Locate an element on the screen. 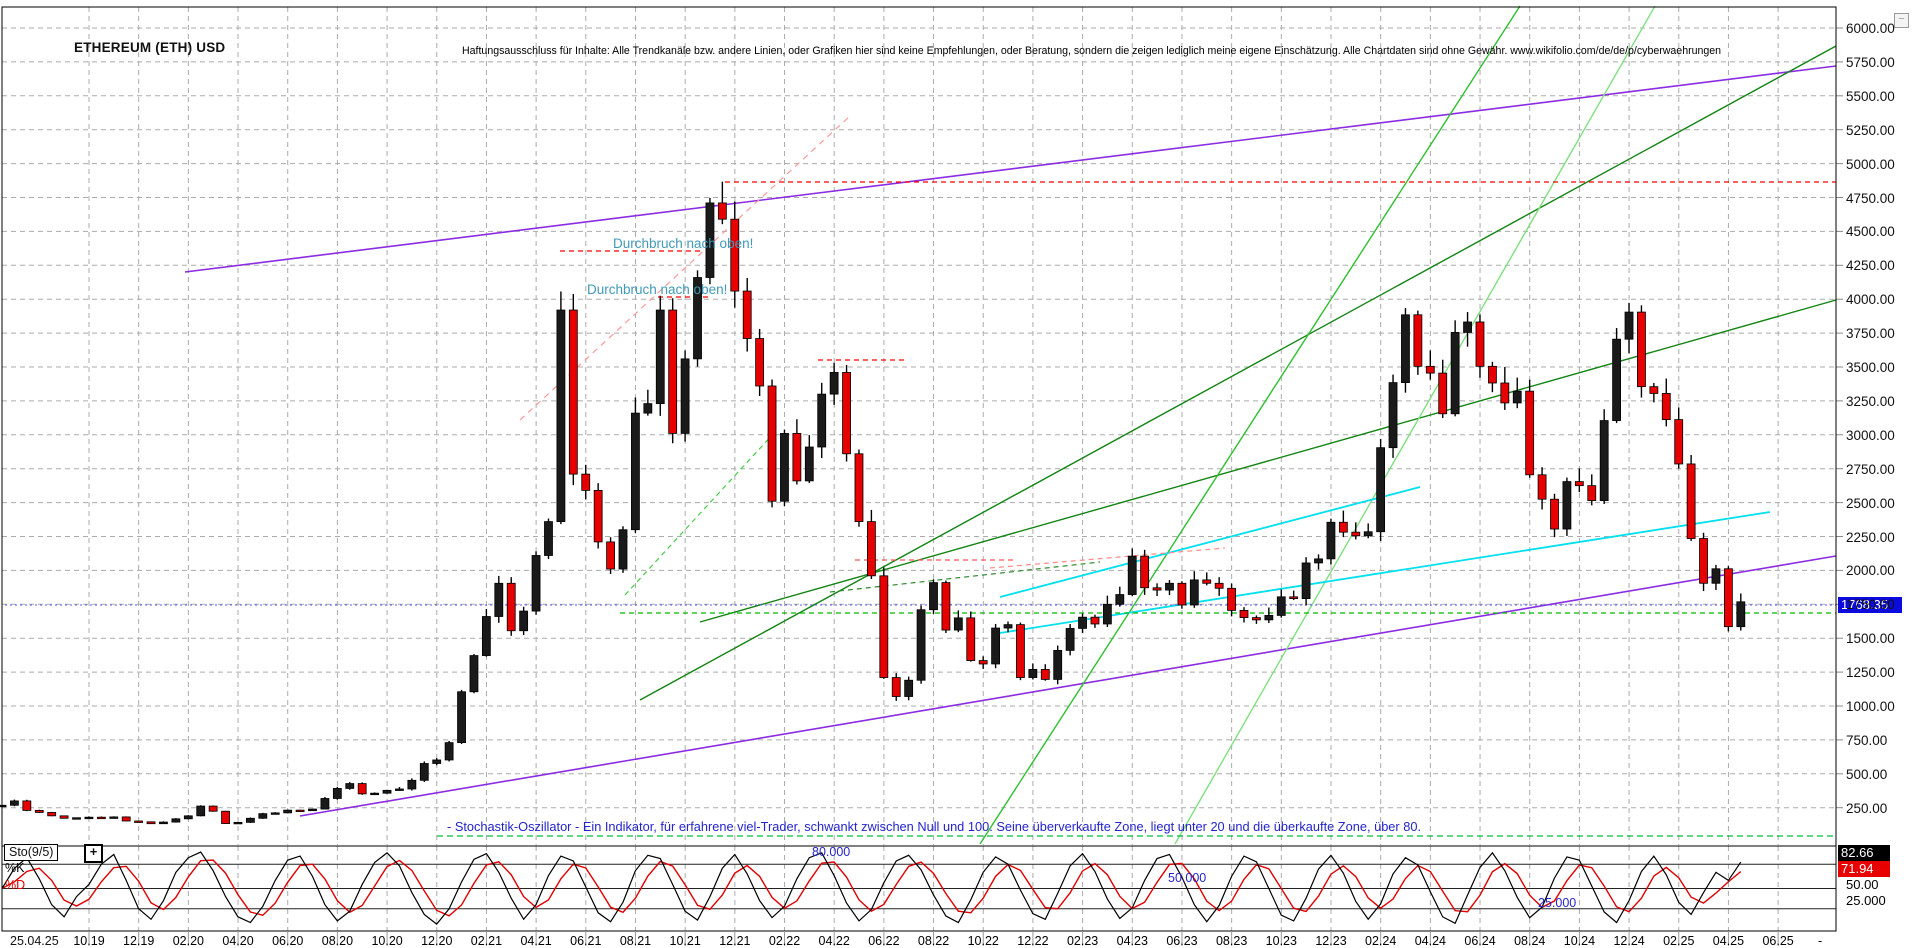 Image resolution: width=1916 pixels, height=948 pixels. date-label: 12.22 is located at coordinates (1033, 941).